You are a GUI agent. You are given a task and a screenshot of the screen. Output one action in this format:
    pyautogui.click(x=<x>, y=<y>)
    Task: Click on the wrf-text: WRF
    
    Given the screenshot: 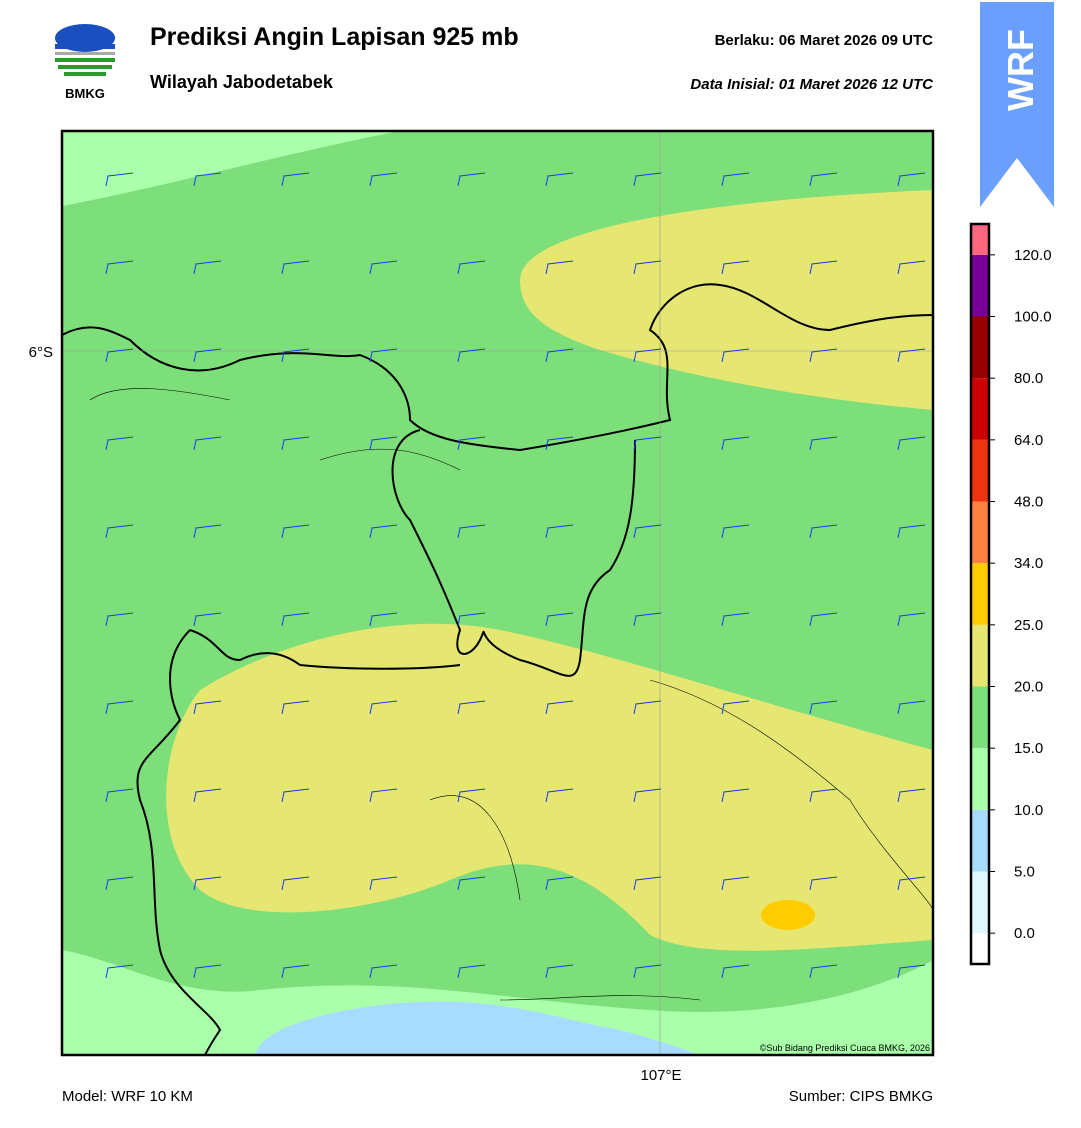 What is the action you would take?
    pyautogui.click(x=1020, y=70)
    